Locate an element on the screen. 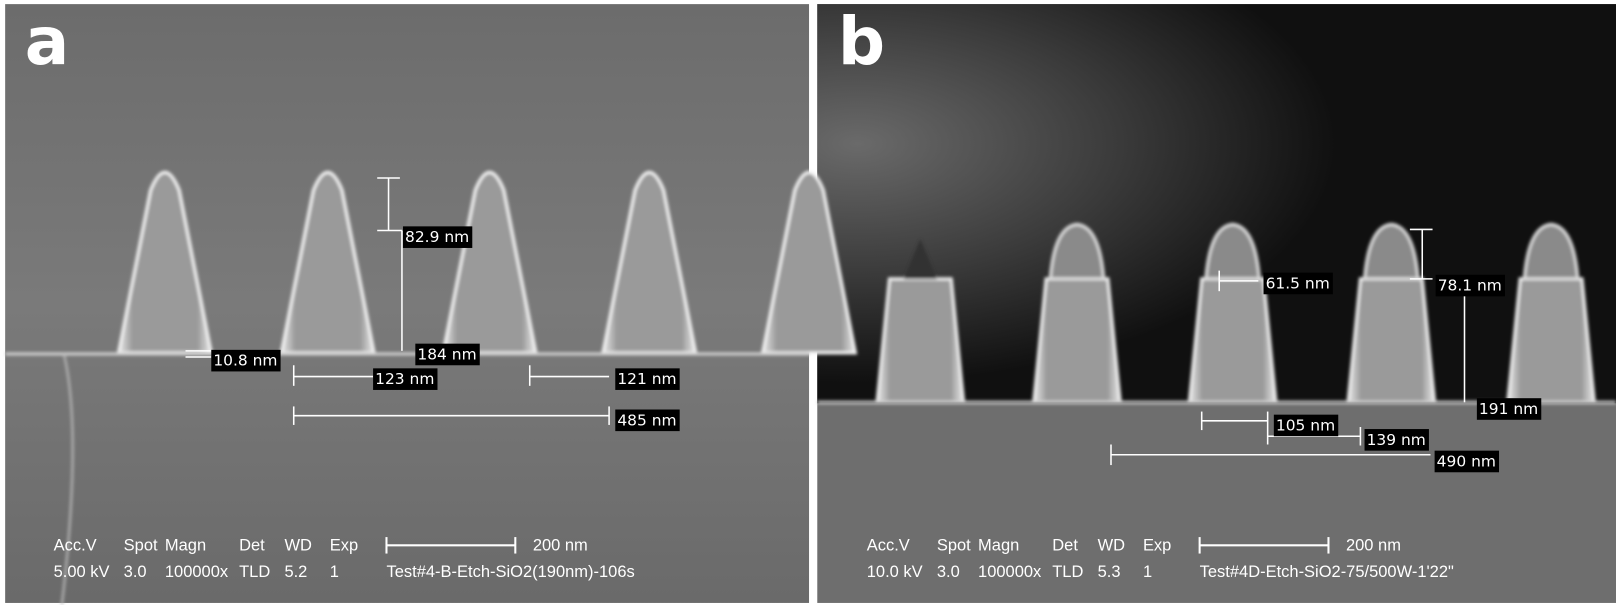 The image size is (1616, 605). crack is located at coordinates (67, 479).